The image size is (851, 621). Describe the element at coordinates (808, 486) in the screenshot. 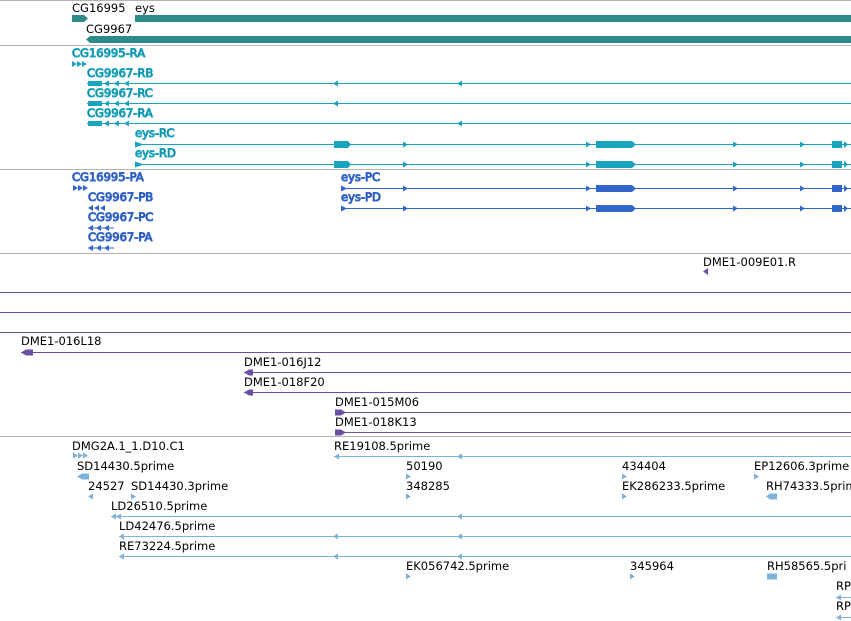

I see `est-label: RH74333.5prime` at that location.